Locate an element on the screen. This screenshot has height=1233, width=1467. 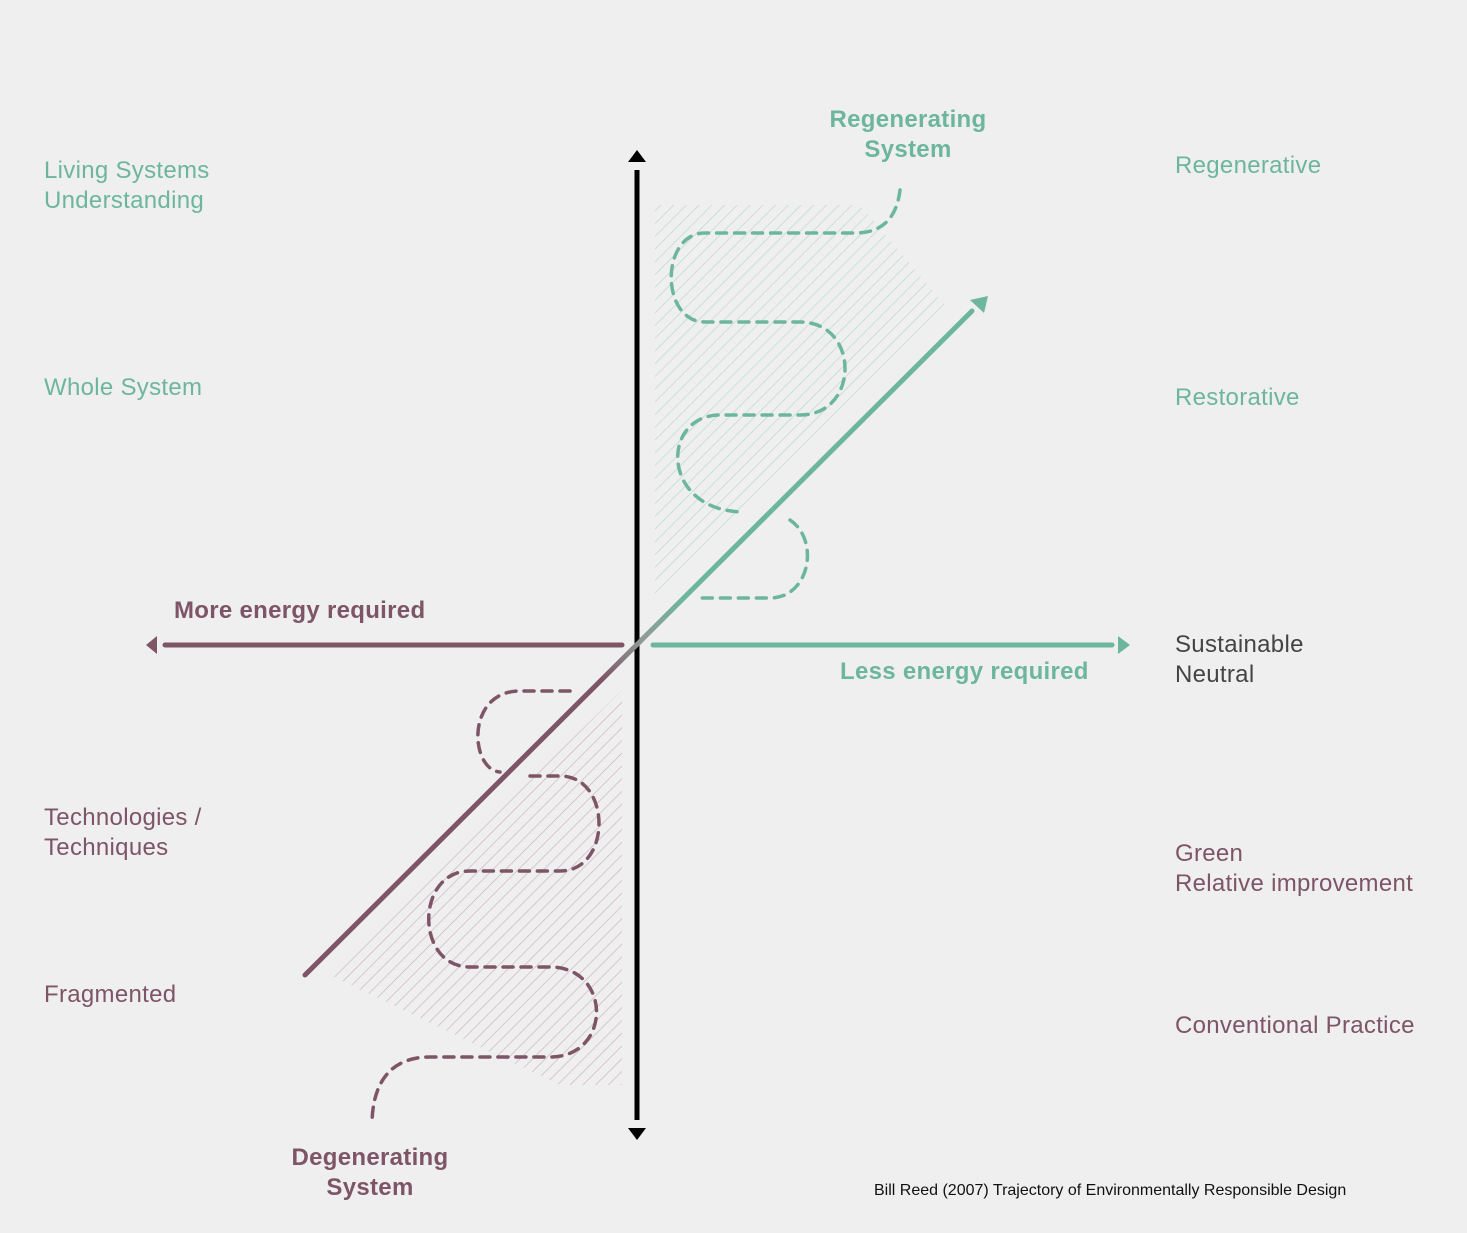
less-energy-label: Less energy required is located at coordinates (964, 671).